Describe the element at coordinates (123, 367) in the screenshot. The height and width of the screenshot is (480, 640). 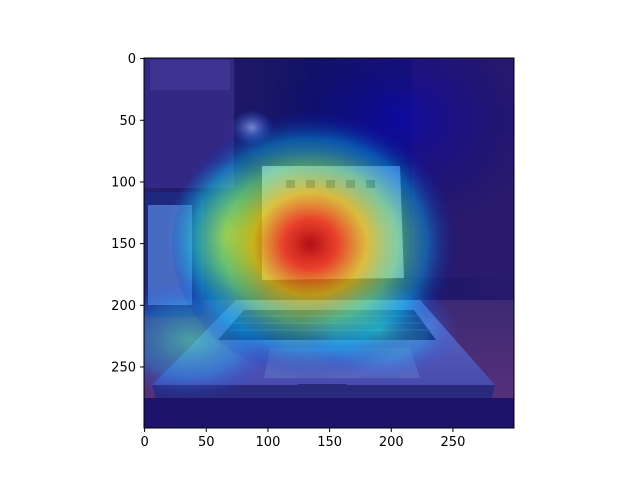
I see `y-tick-label: 250` at that location.